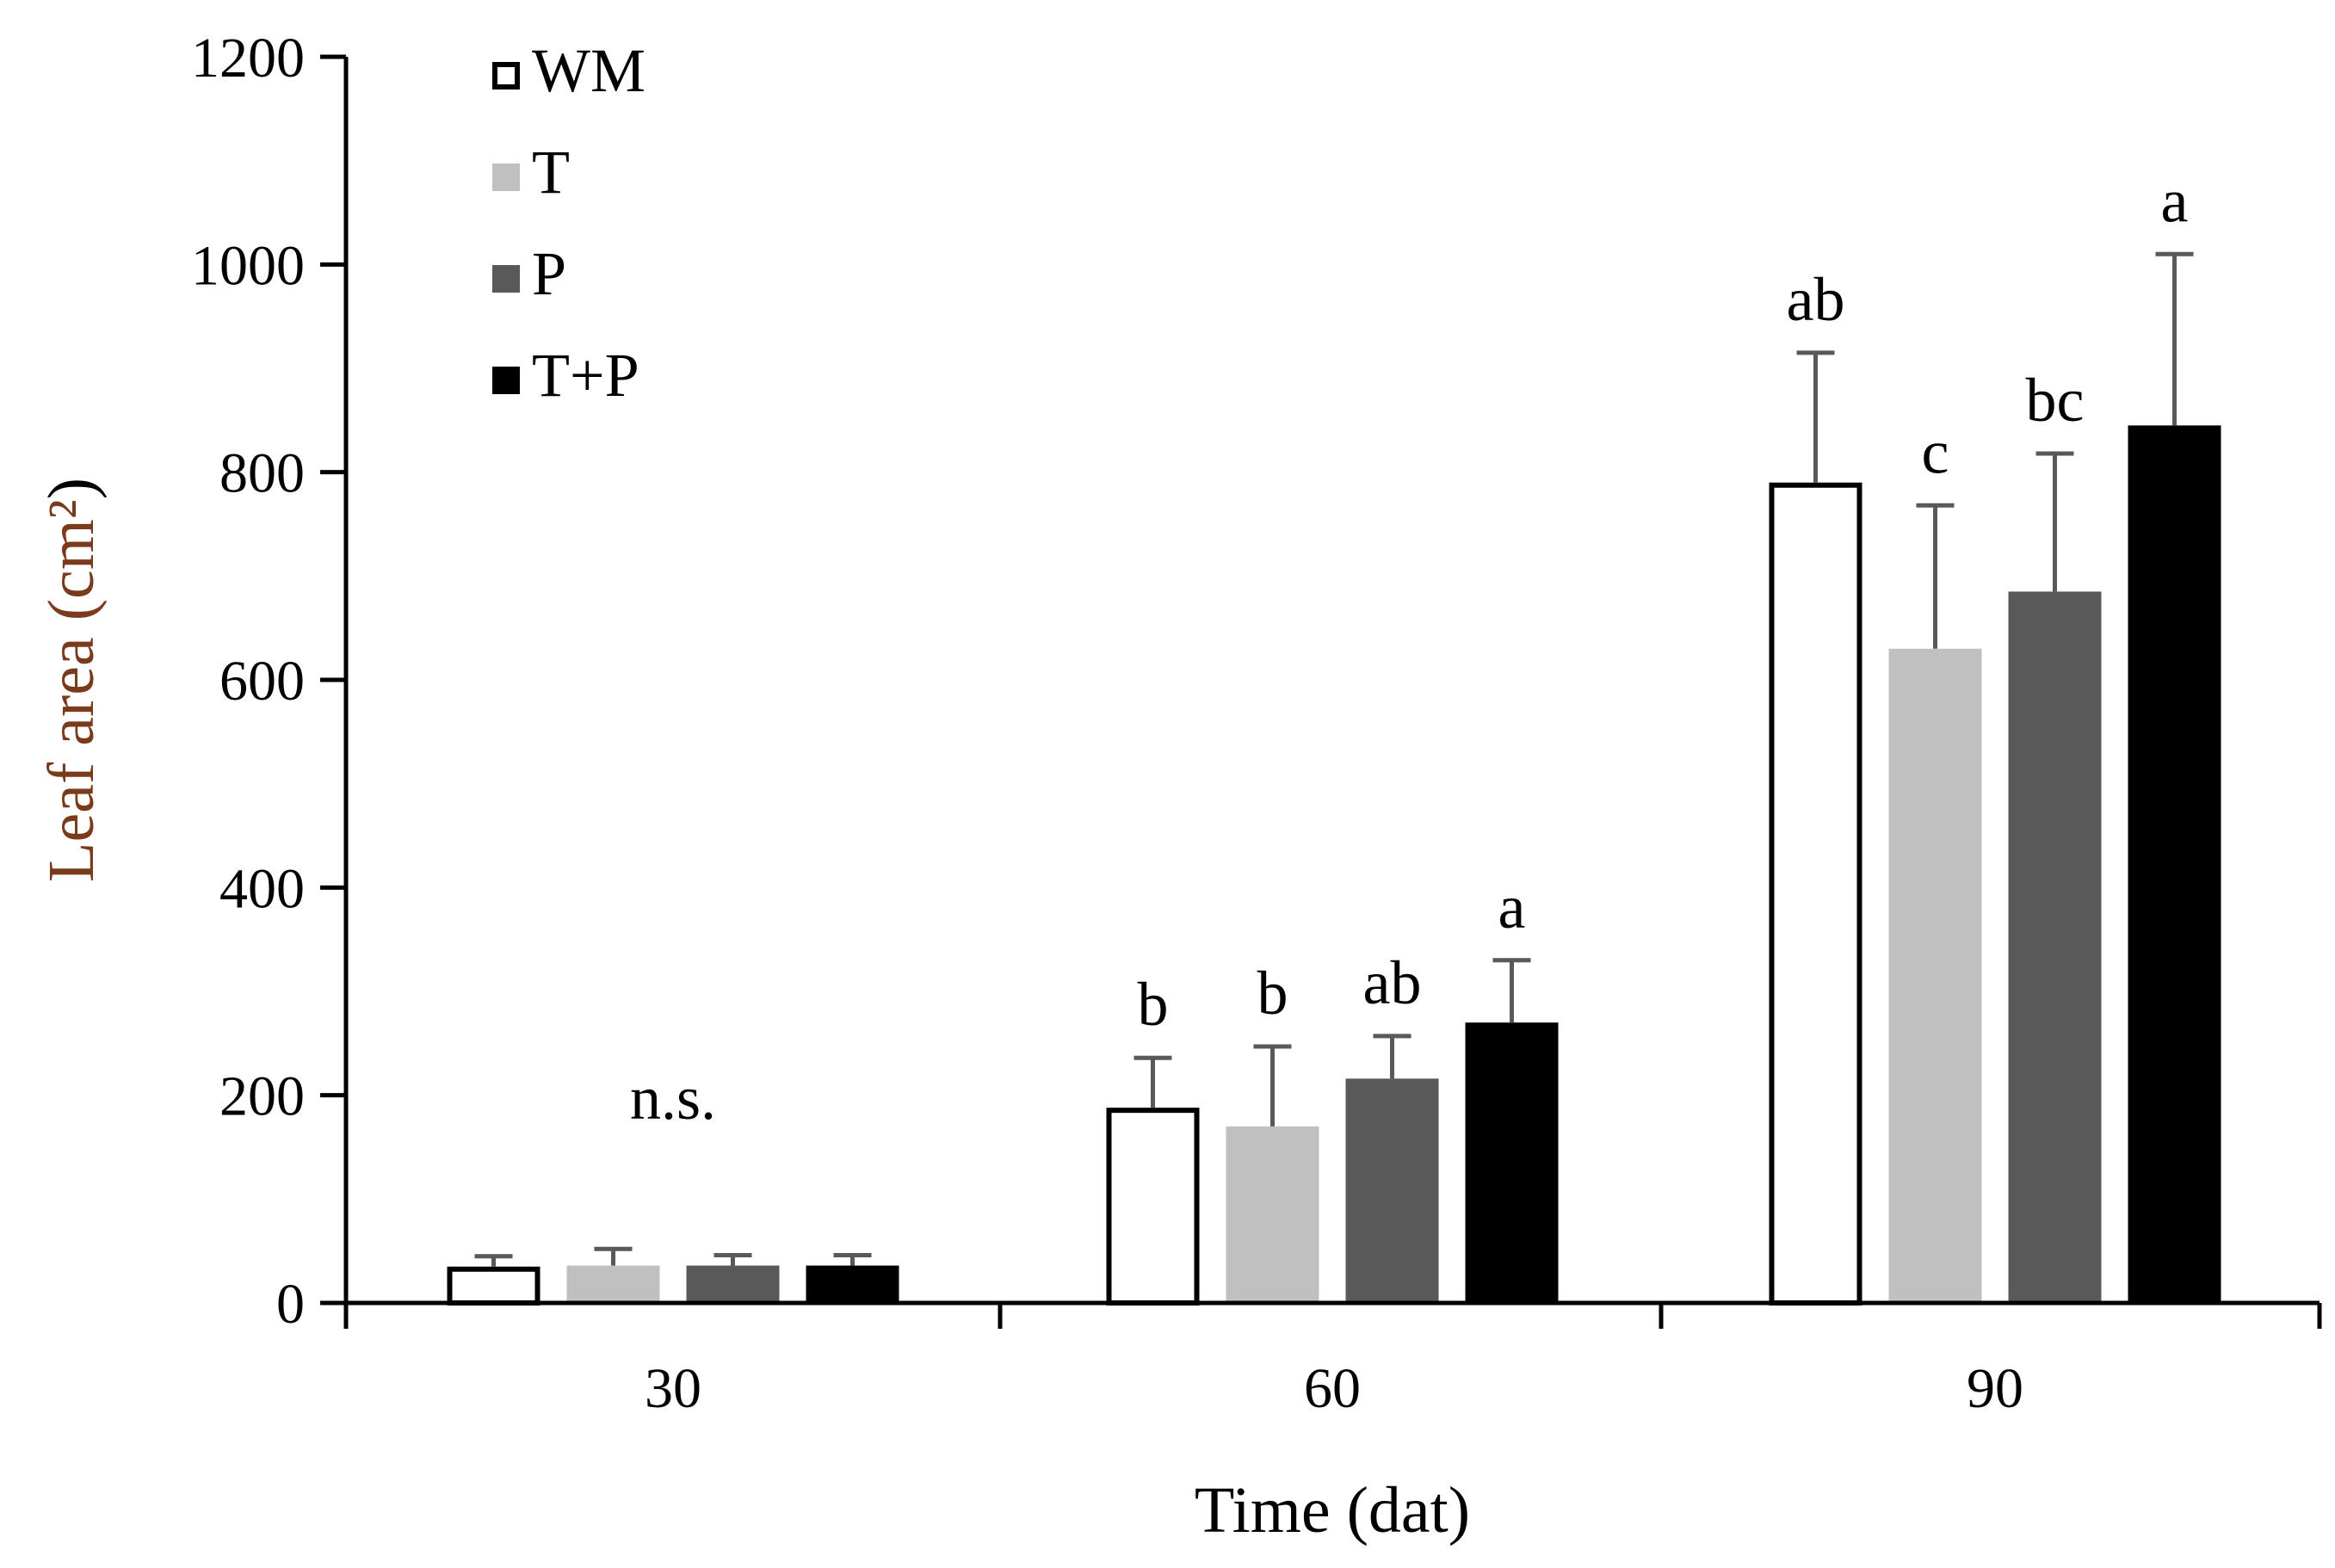  Describe the element at coordinates (1995, 1388) in the screenshot. I see `x-tick-label: 90` at that location.